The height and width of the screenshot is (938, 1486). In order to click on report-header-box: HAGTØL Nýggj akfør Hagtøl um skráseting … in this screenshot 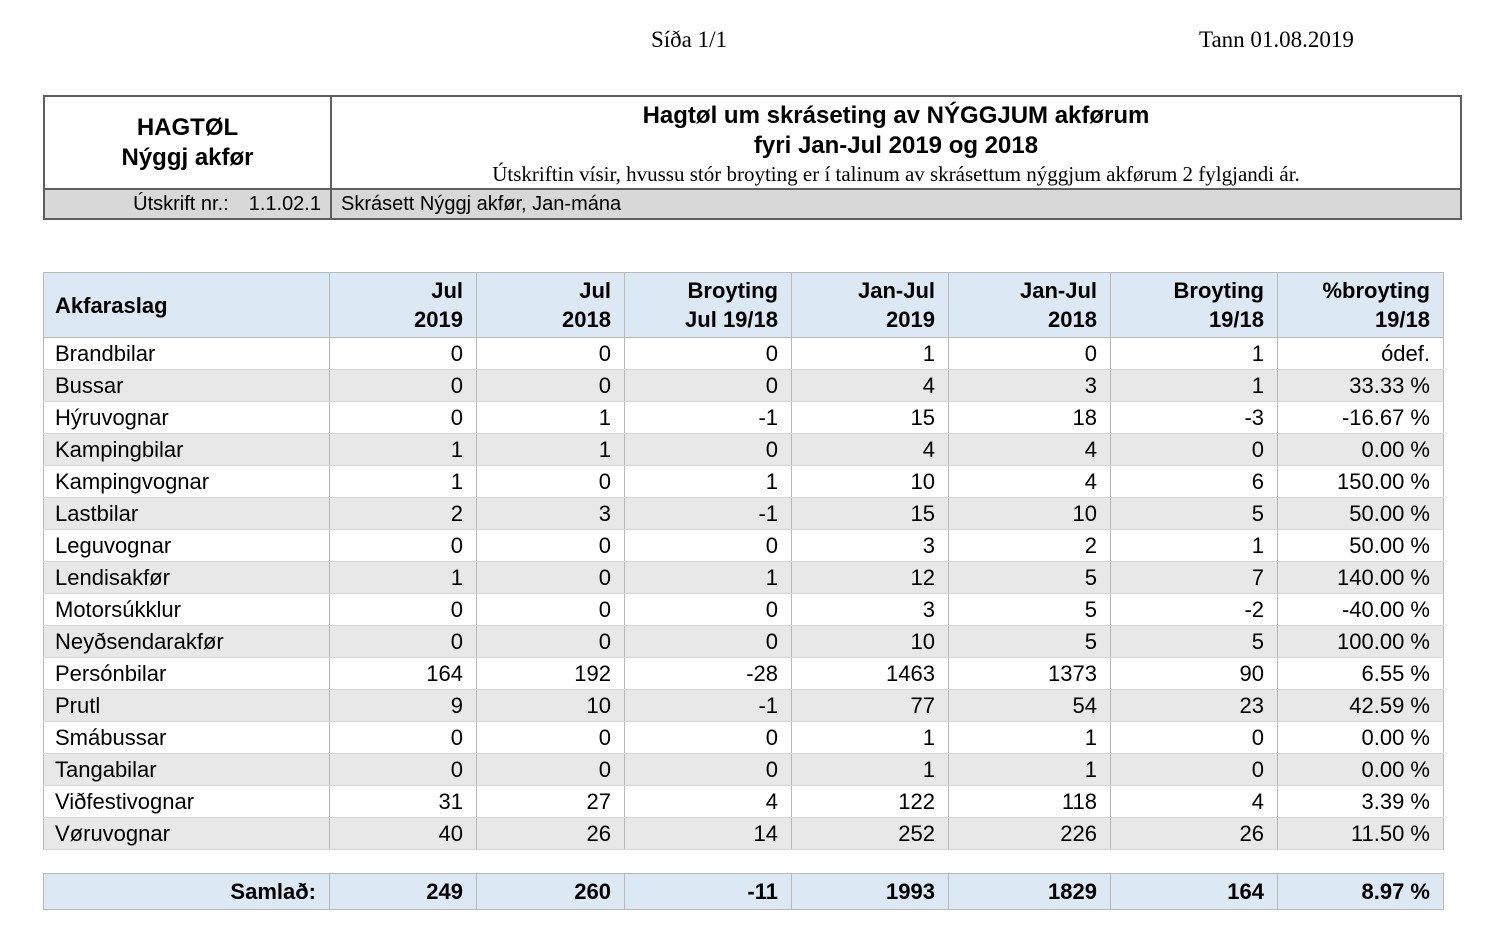, I will do `click(752, 157)`.